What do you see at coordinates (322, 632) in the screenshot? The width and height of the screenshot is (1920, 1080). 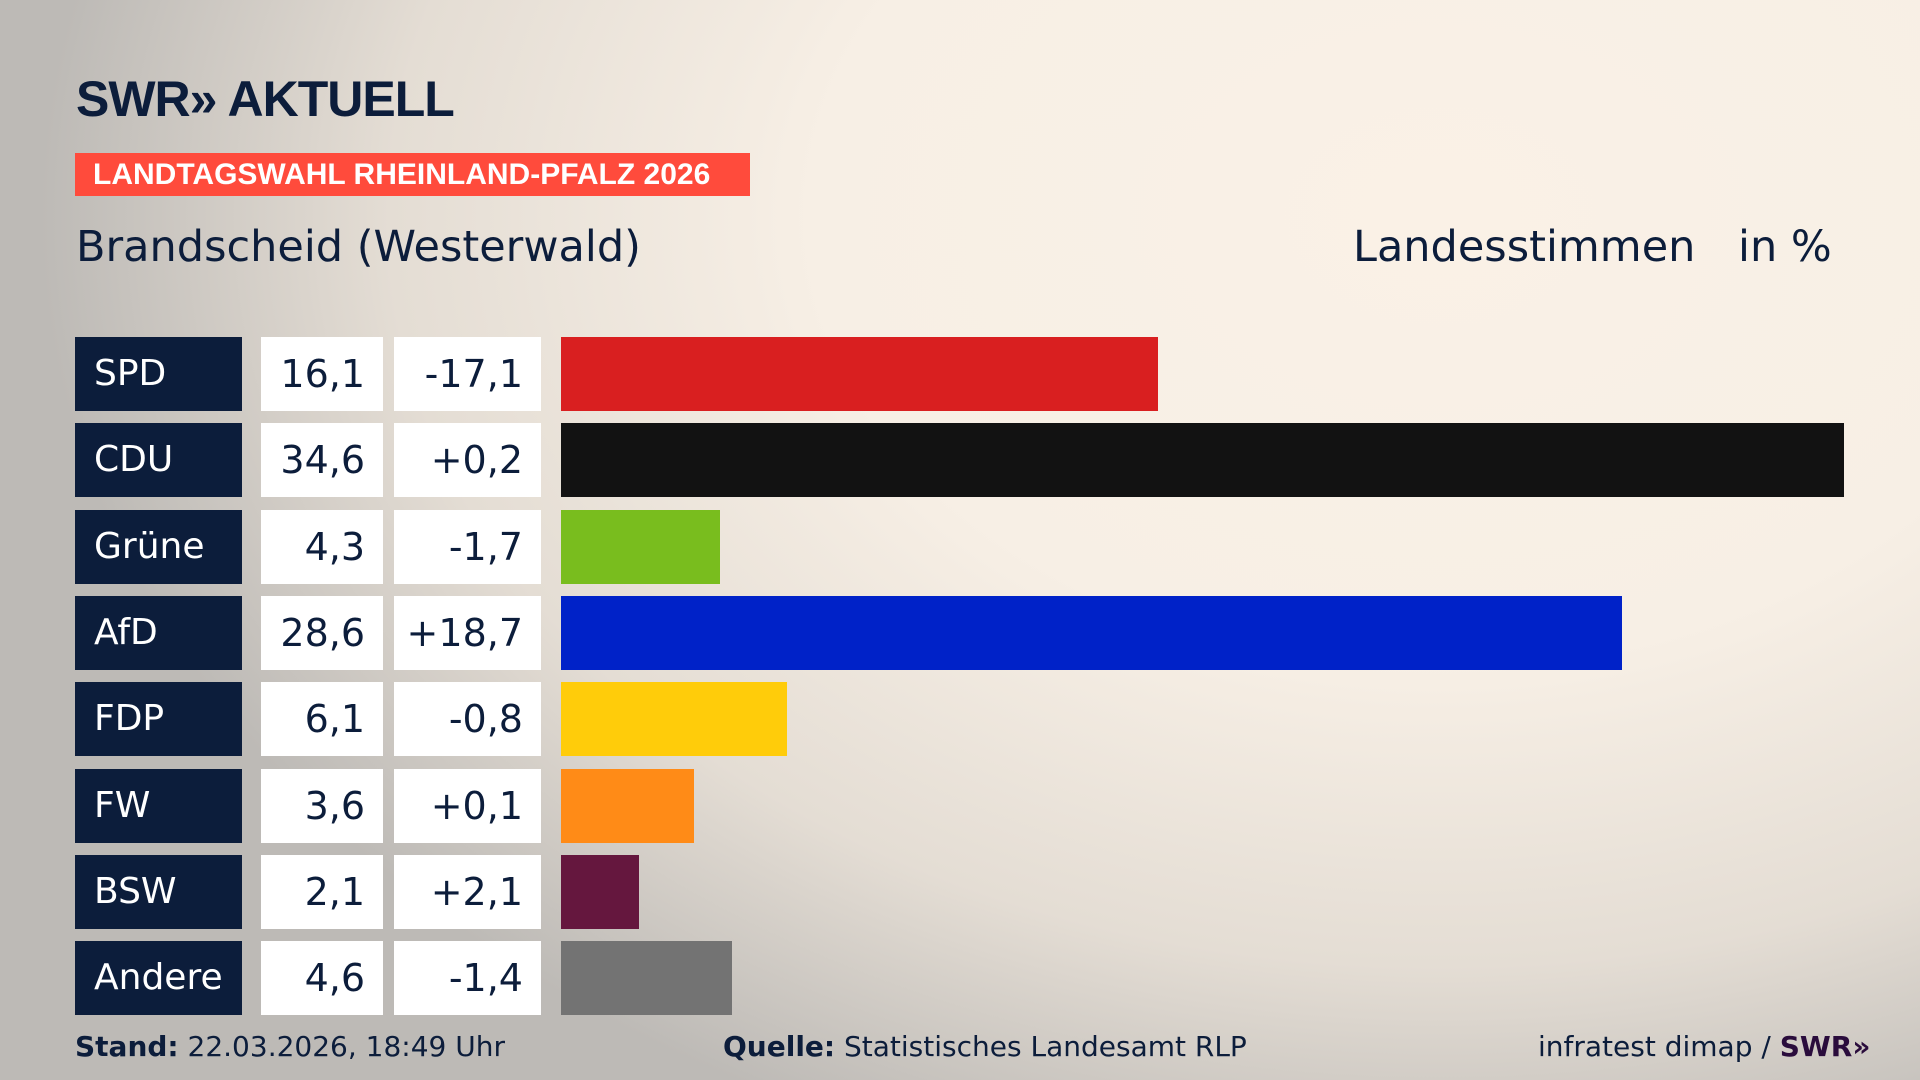 I see `party-value: 28,6` at bounding box center [322, 632].